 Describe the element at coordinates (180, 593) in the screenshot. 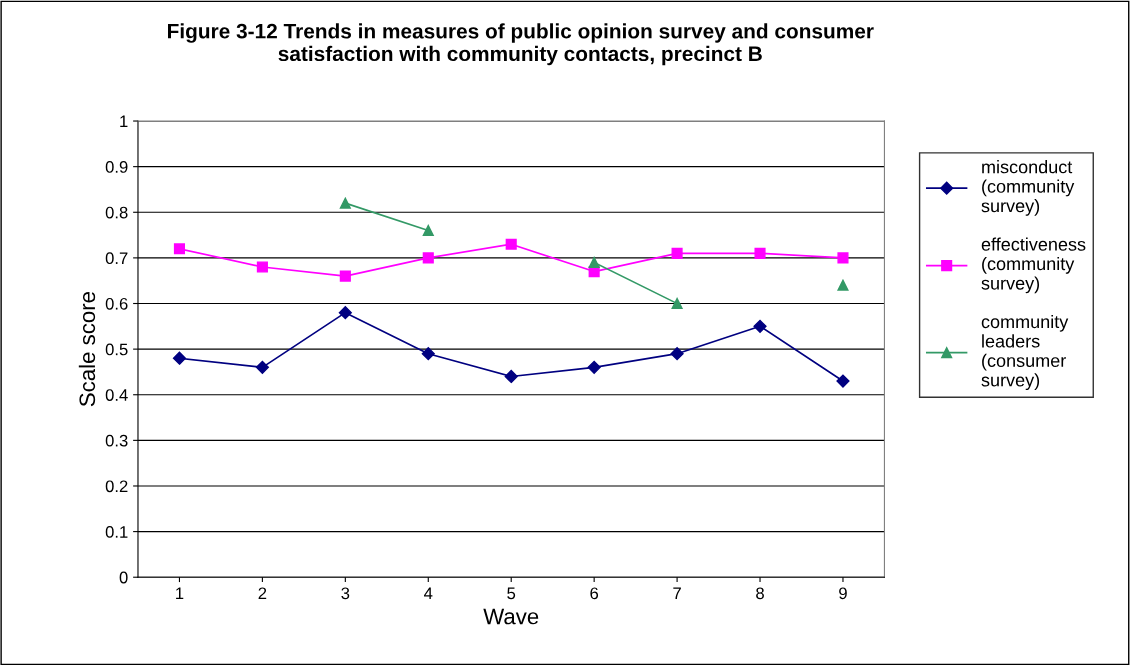

I see `x-tick-label: 1` at that location.